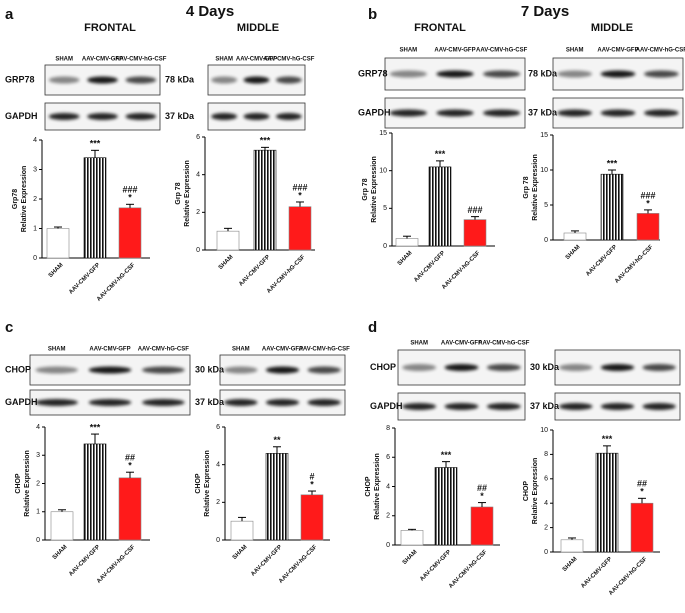 This screenshot has width=685, height=613. I want to click on panel-label: c, so click(9, 327).